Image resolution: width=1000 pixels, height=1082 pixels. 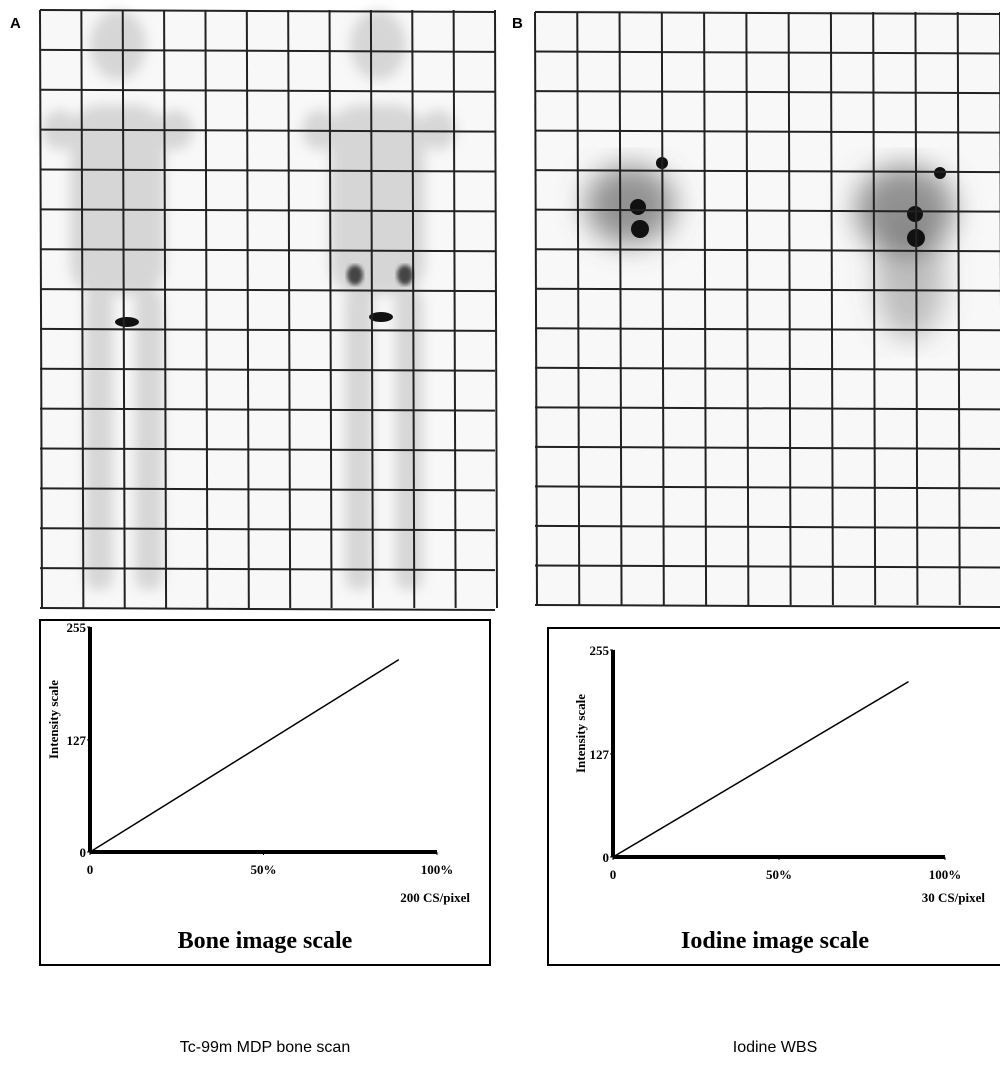 What do you see at coordinates (775, 941) in the screenshot?
I see `chart-title: Iodine image scale` at bounding box center [775, 941].